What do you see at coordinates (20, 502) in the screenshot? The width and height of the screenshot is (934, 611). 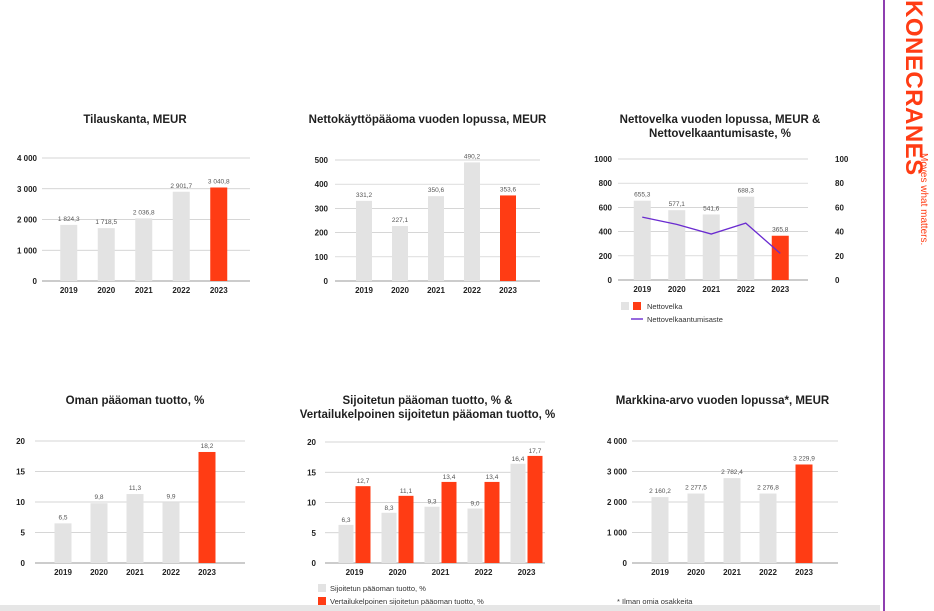 I see `y-tick-label: 10` at bounding box center [20, 502].